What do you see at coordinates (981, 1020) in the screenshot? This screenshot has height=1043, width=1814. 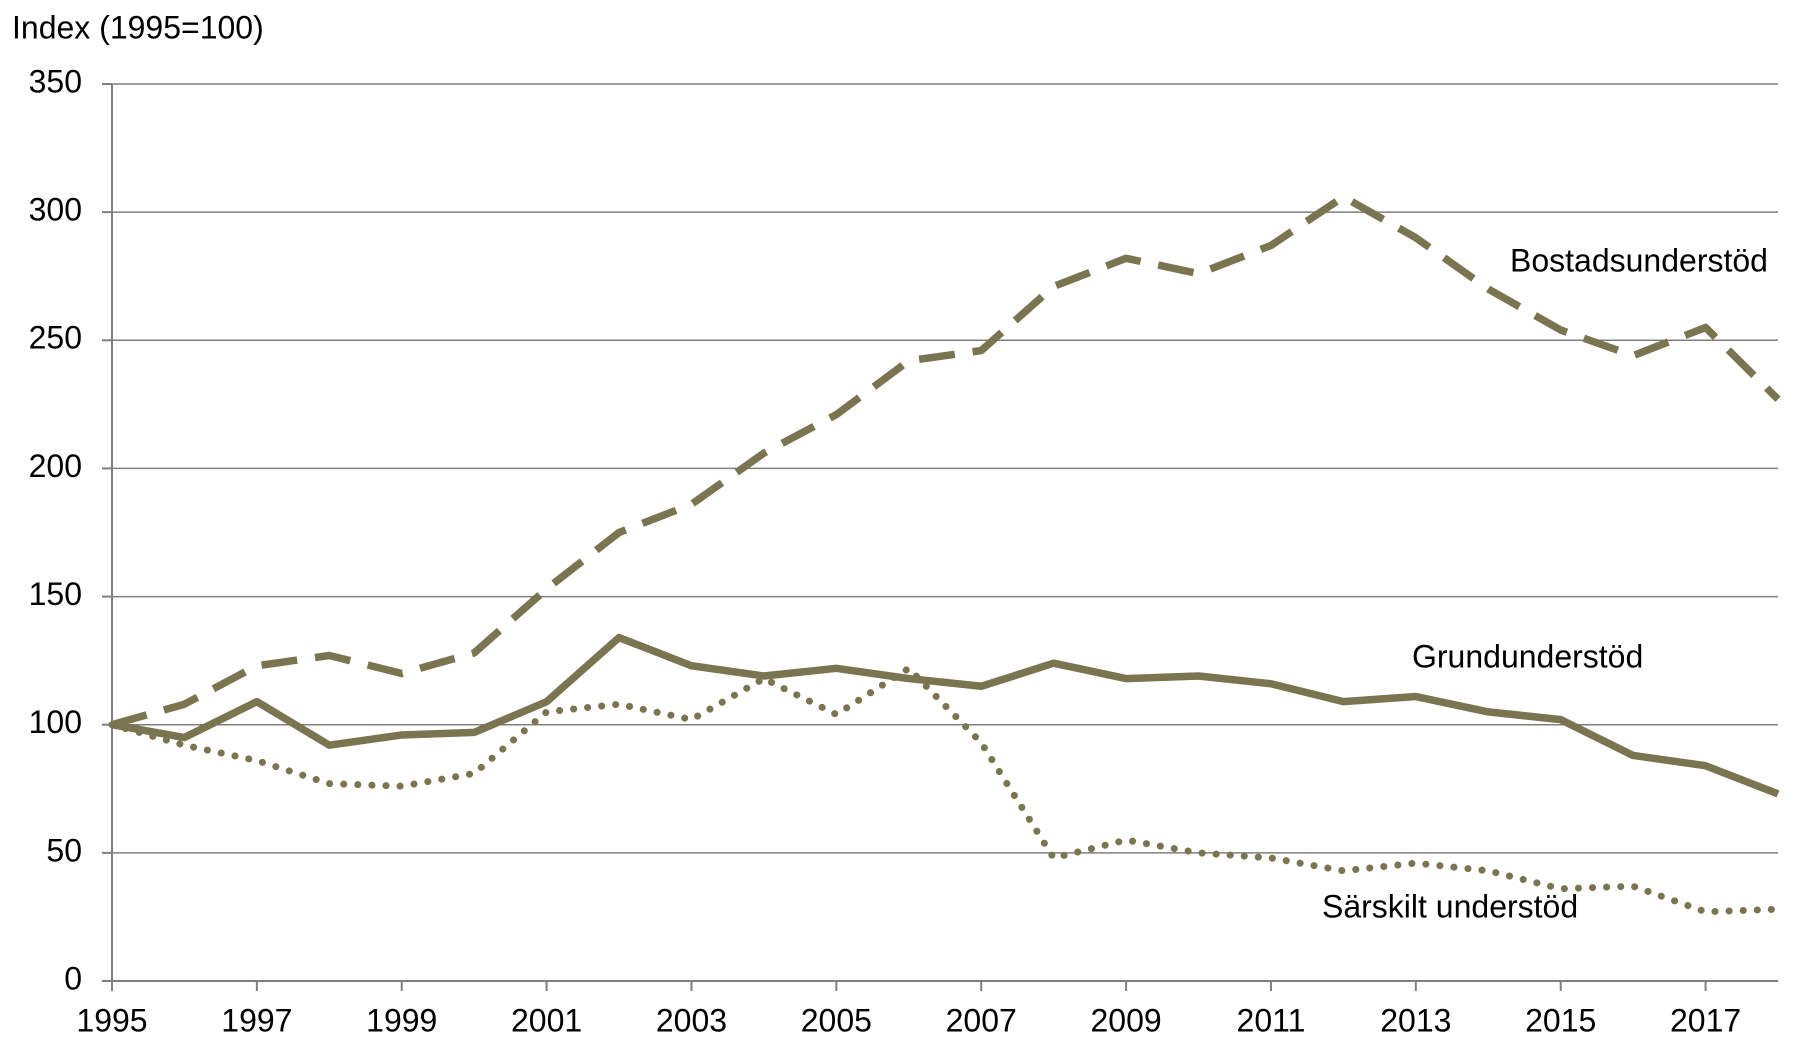 I see `x-tick-label: 2007` at bounding box center [981, 1020].